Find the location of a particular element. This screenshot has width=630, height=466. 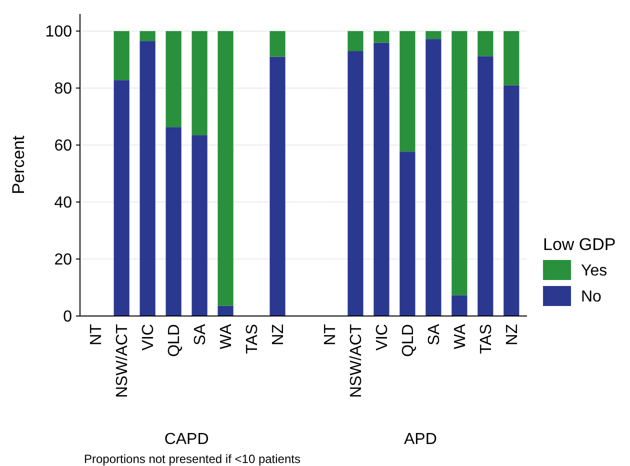

y-tick-label: 20 is located at coordinates (63, 260).